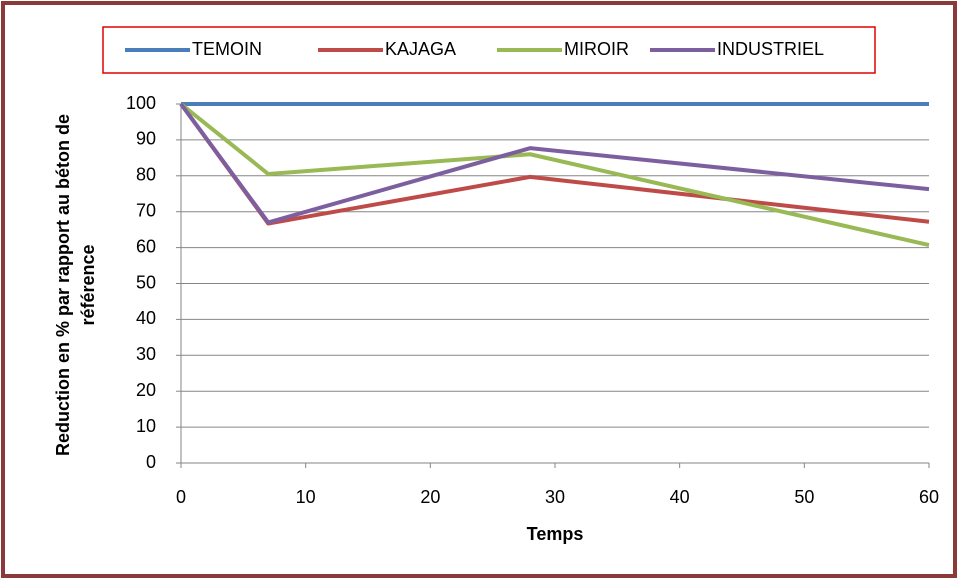  I want to click on y-tick-label: 70, so click(146, 210).